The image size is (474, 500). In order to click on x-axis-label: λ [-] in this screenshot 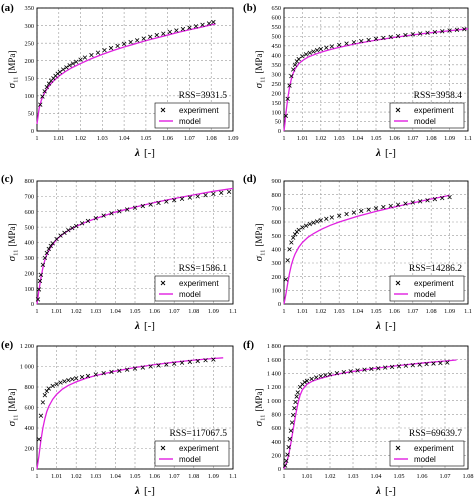, I will do `click(144, 491)`.